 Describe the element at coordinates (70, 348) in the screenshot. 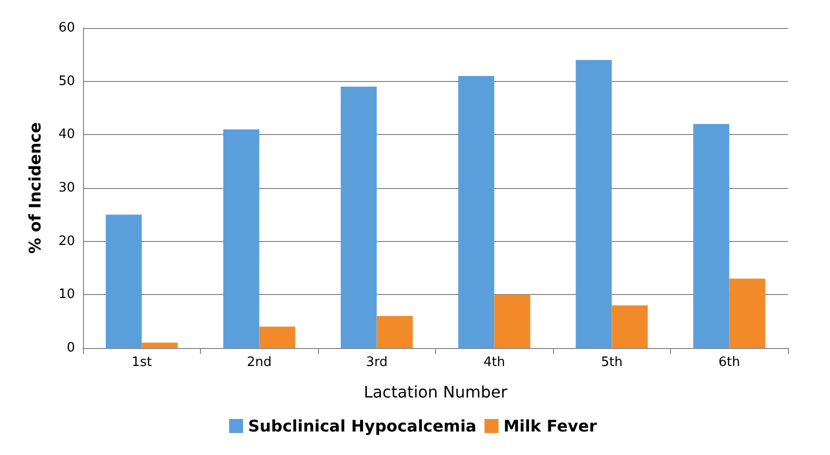

I see `y-tick-label: 0` at that location.